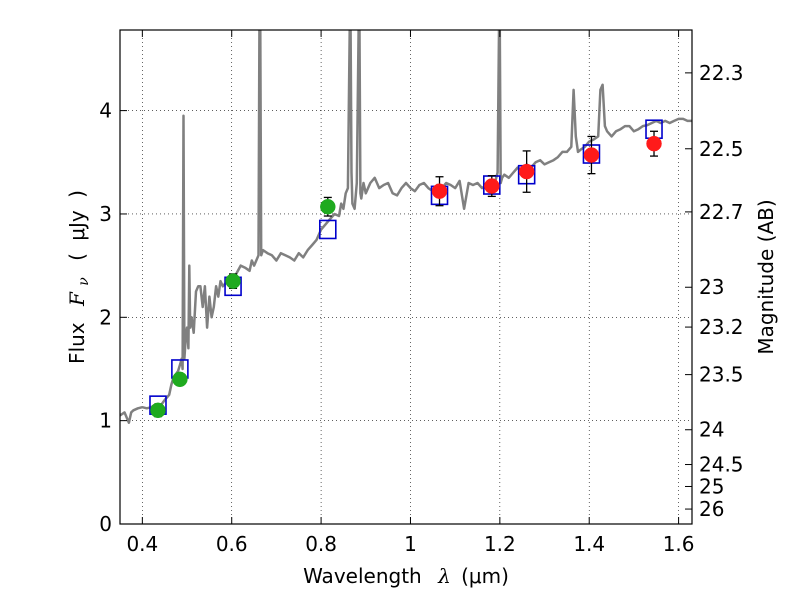  Describe the element at coordinates (721, 375) in the screenshot. I see `magnitude-tick-label: 23.5` at that location.